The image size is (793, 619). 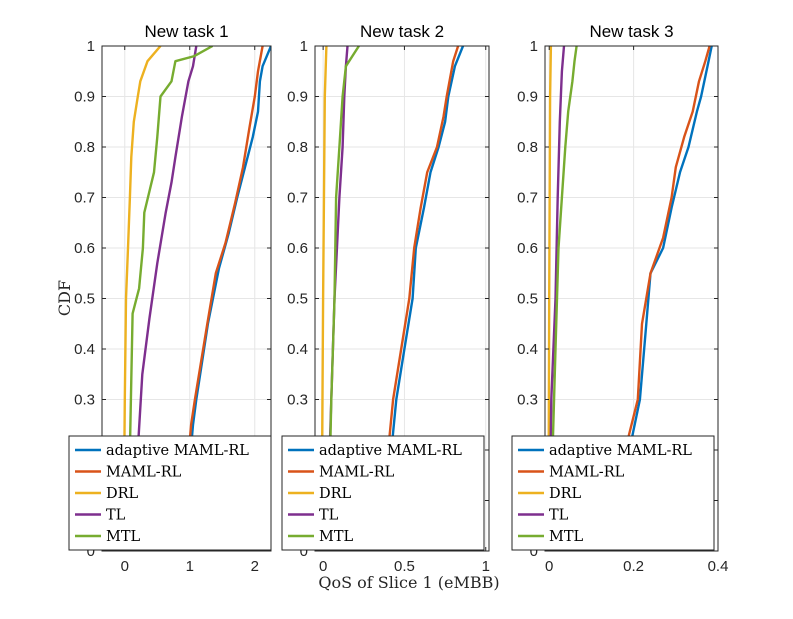 What do you see at coordinates (64, 298) in the screenshot?
I see `y-axis-label: CDF` at bounding box center [64, 298].